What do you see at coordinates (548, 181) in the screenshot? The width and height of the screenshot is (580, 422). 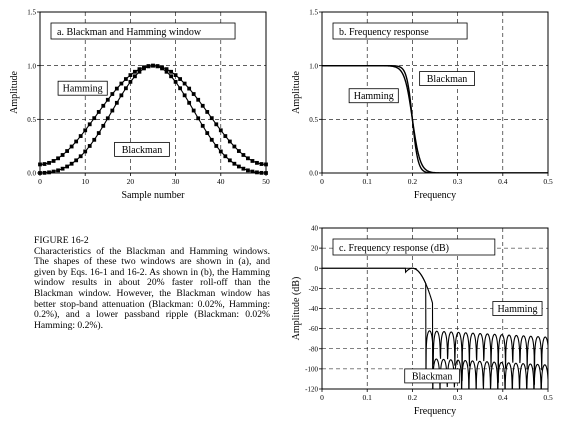 I see `x-tick-label: 0.5` at bounding box center [548, 181].